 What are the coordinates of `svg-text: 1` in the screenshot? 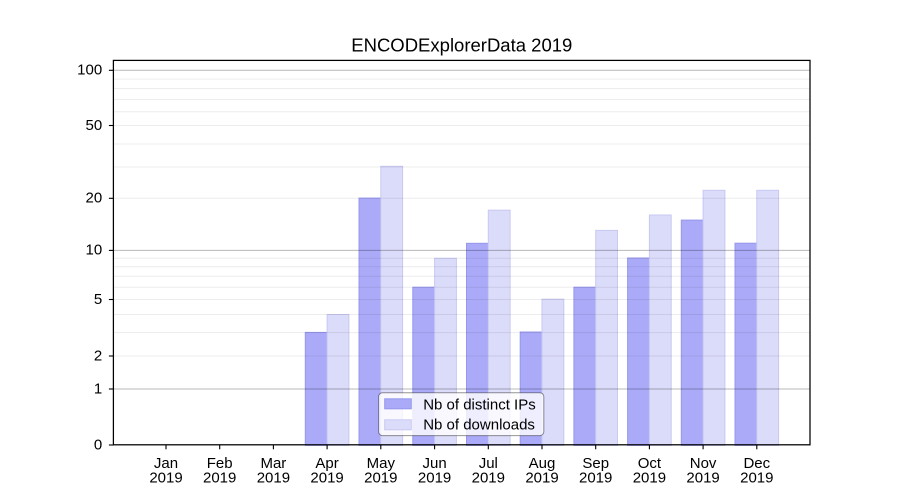 It's located at (98, 388).